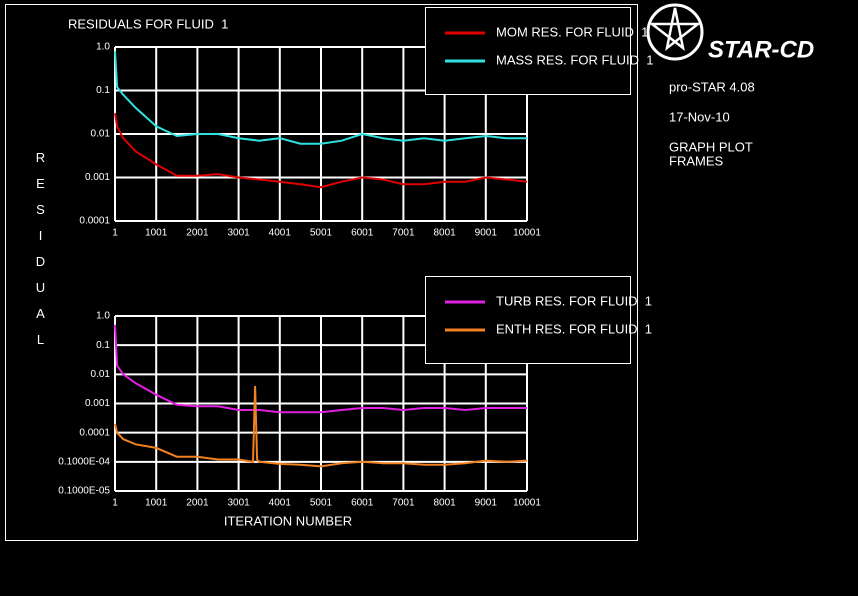 The width and height of the screenshot is (858, 596). I want to click on info-text: GRAPH PLOT, so click(711, 146).